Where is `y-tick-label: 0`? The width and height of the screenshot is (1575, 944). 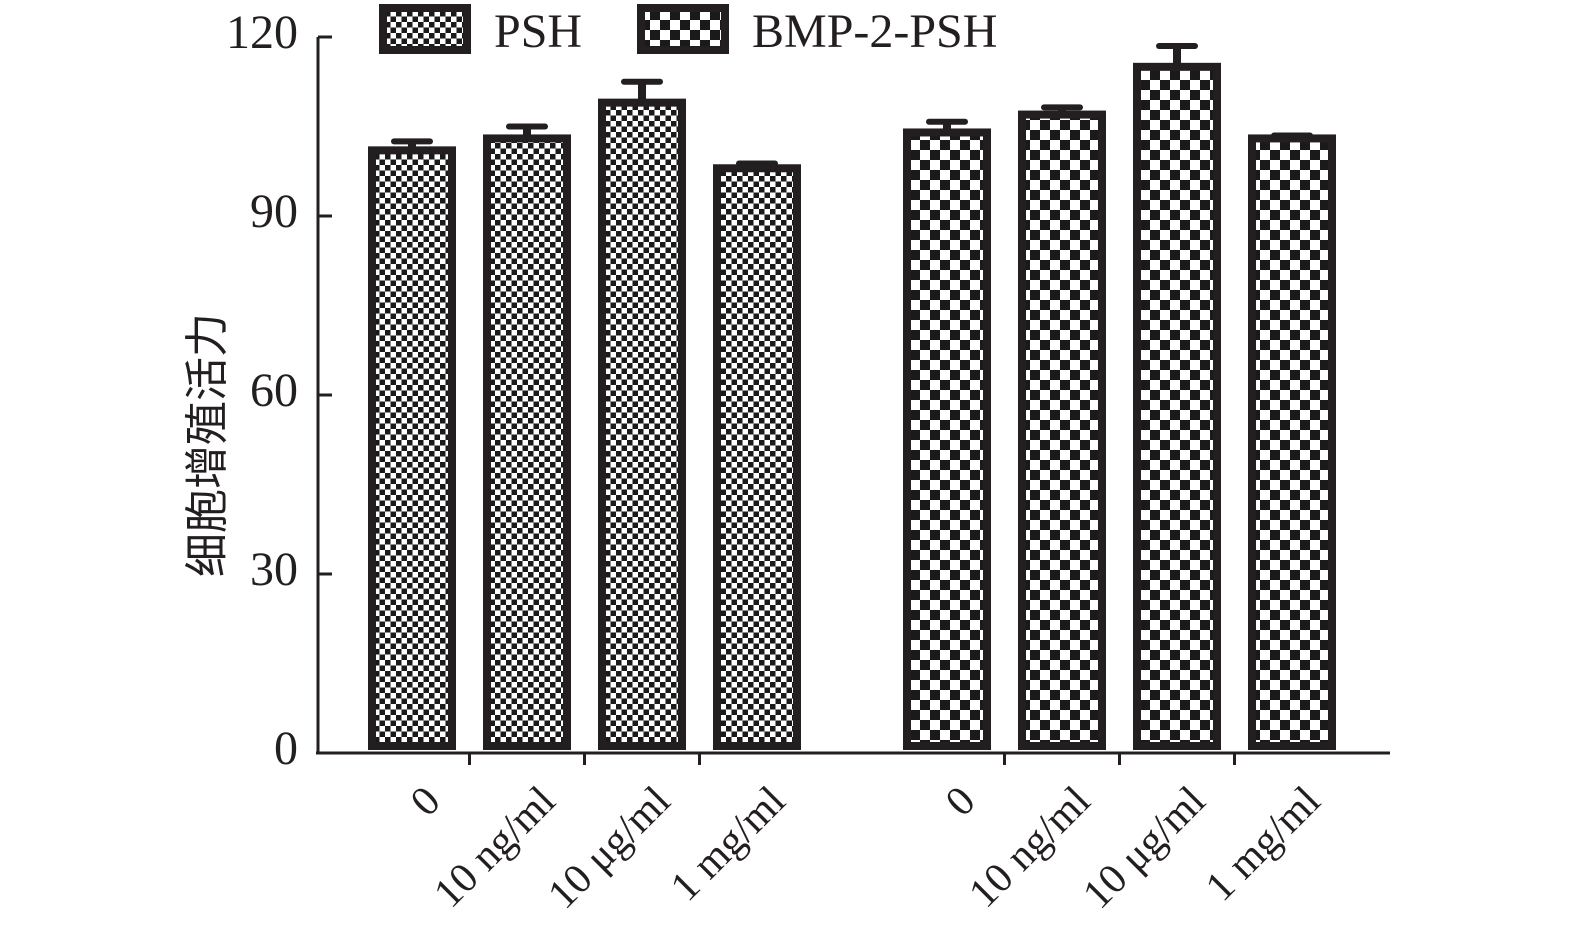
y-tick-label: 0 is located at coordinates (286, 748).